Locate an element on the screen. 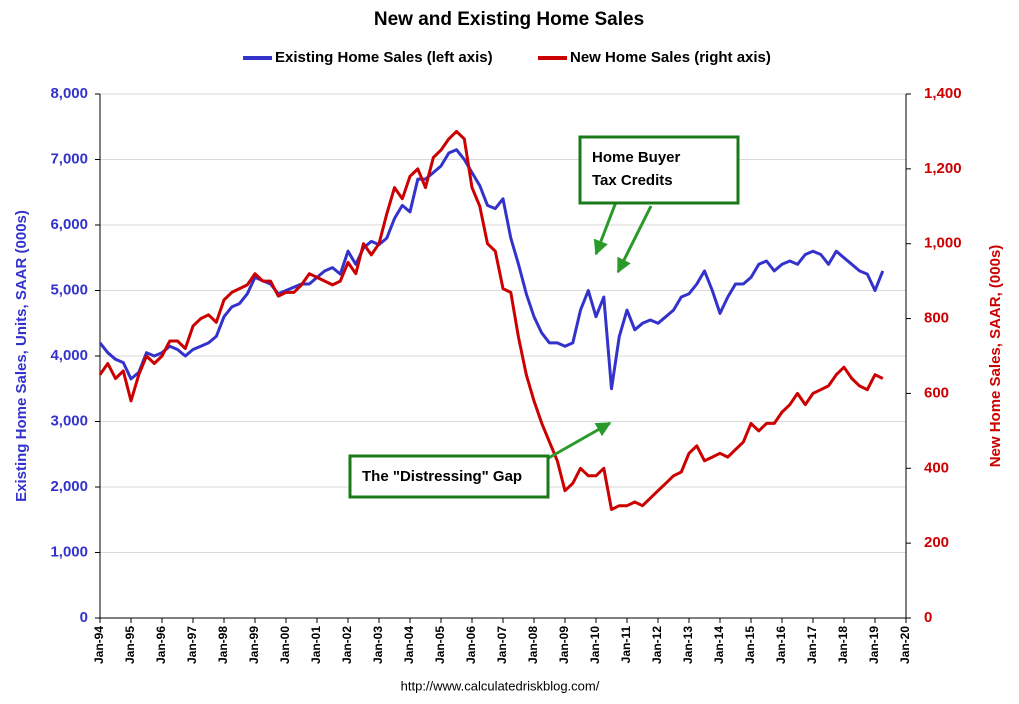 Image resolution: width=1019 pixels, height=704 pixels. y2-tick-label: 0 is located at coordinates (928, 617).